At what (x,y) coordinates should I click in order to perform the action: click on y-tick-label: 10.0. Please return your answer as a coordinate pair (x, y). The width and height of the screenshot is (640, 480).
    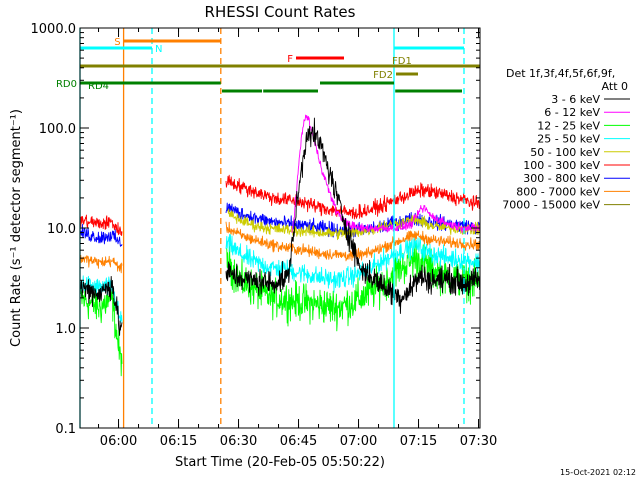
    Looking at the image, I should click on (61, 229).